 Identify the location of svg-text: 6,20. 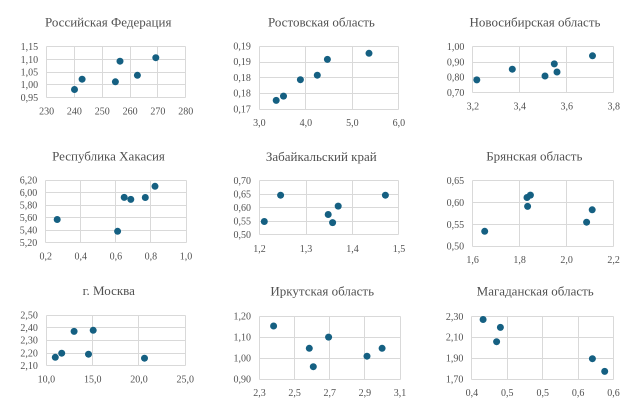
(29, 181).